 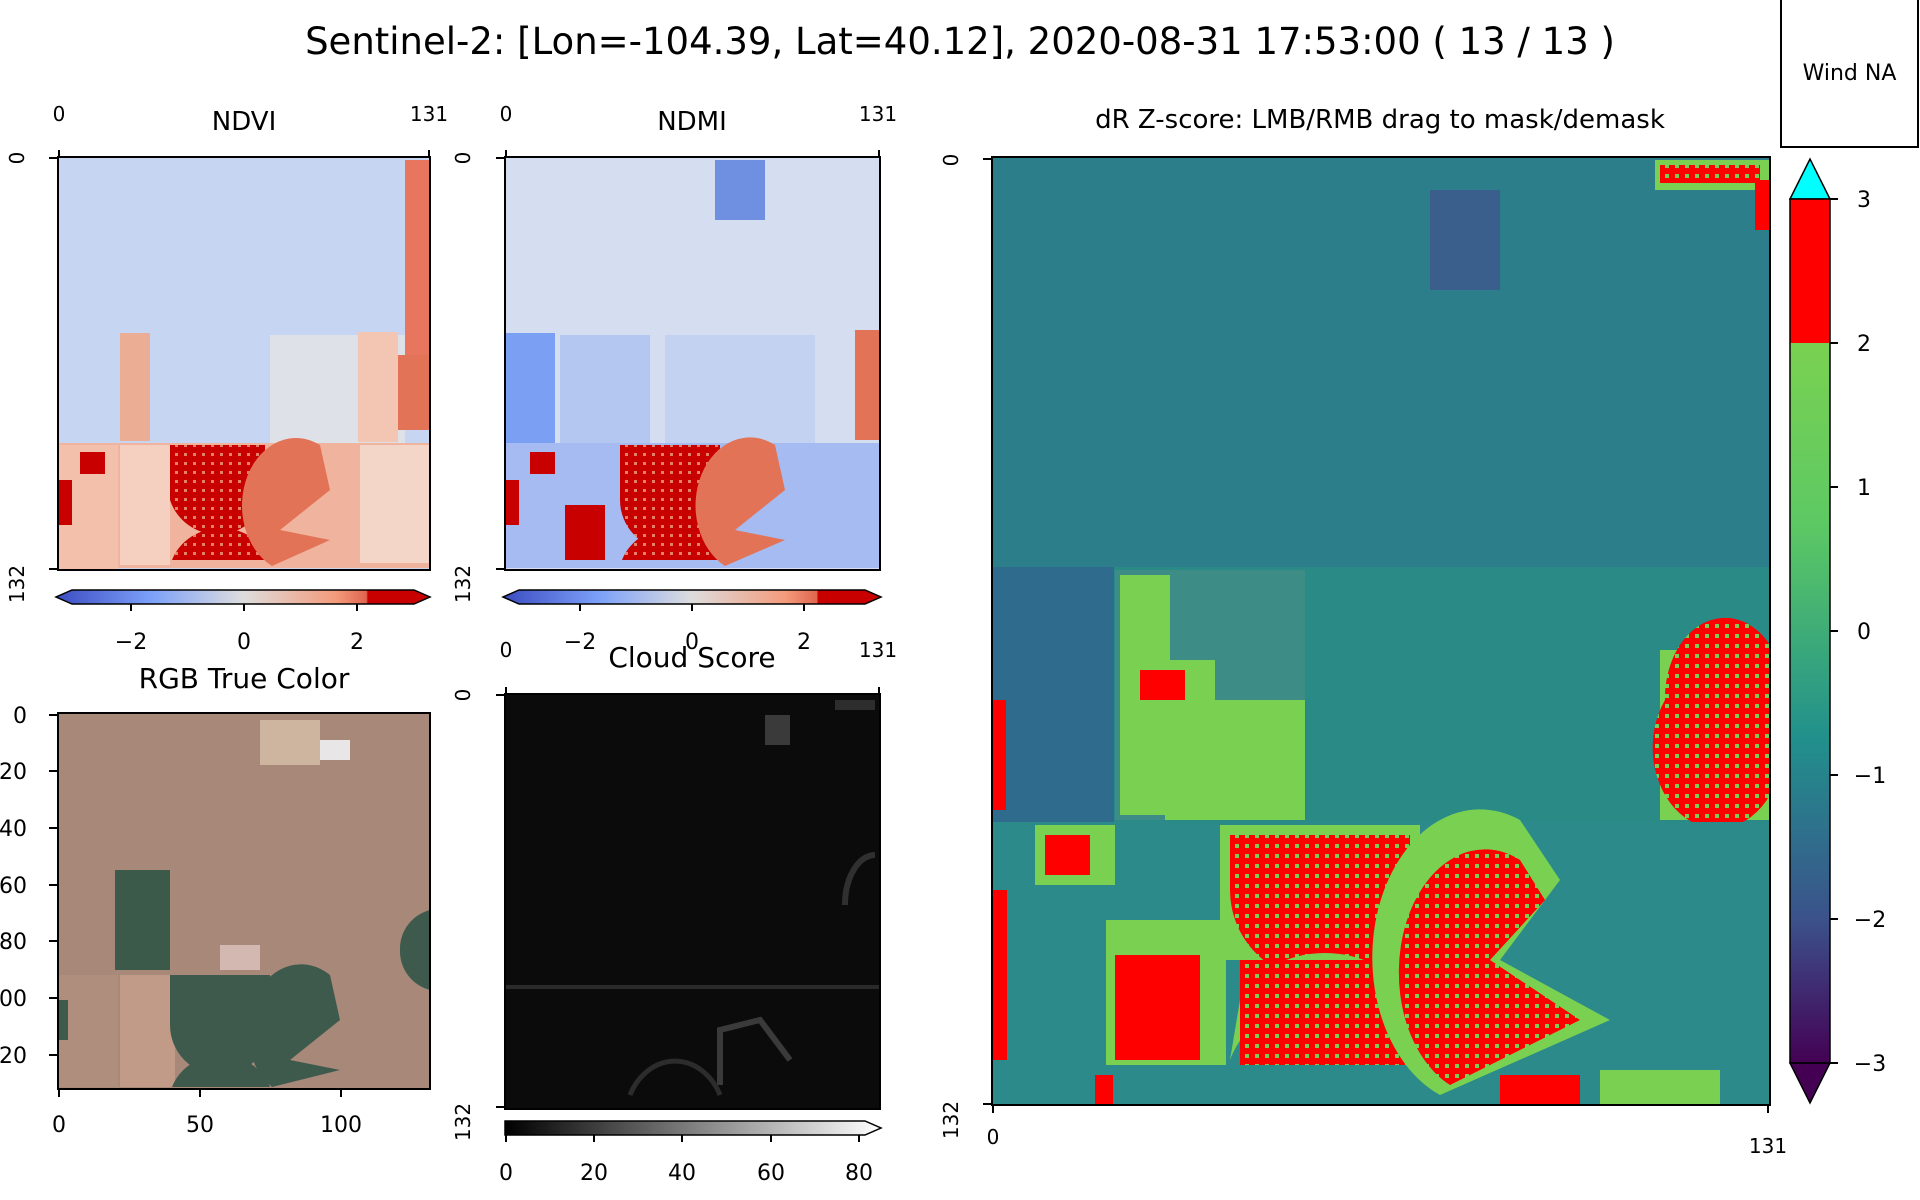 I want to click on ndmi-frame, so click(x=692, y=363).